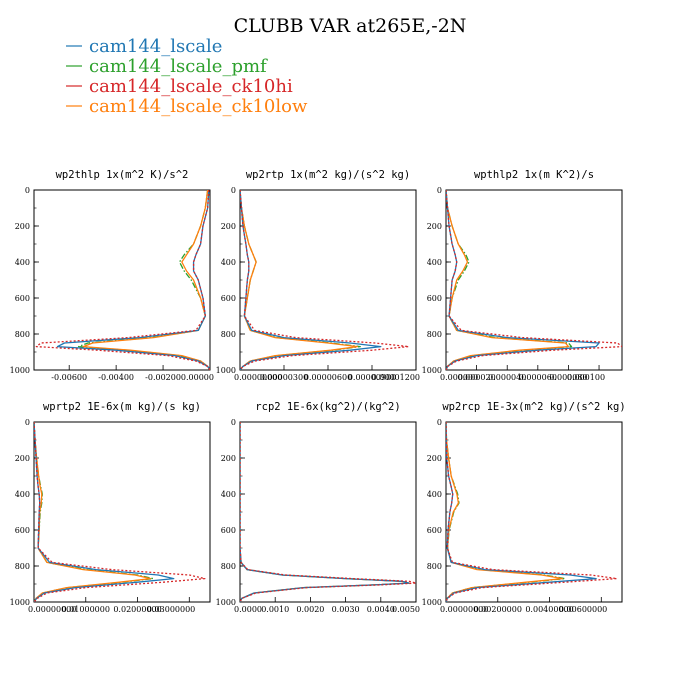  What do you see at coordinates (122, 407) in the screenshot?
I see `panel-title: wprtp2 1E-6x(m kg)/(s kg)` at bounding box center [122, 407].